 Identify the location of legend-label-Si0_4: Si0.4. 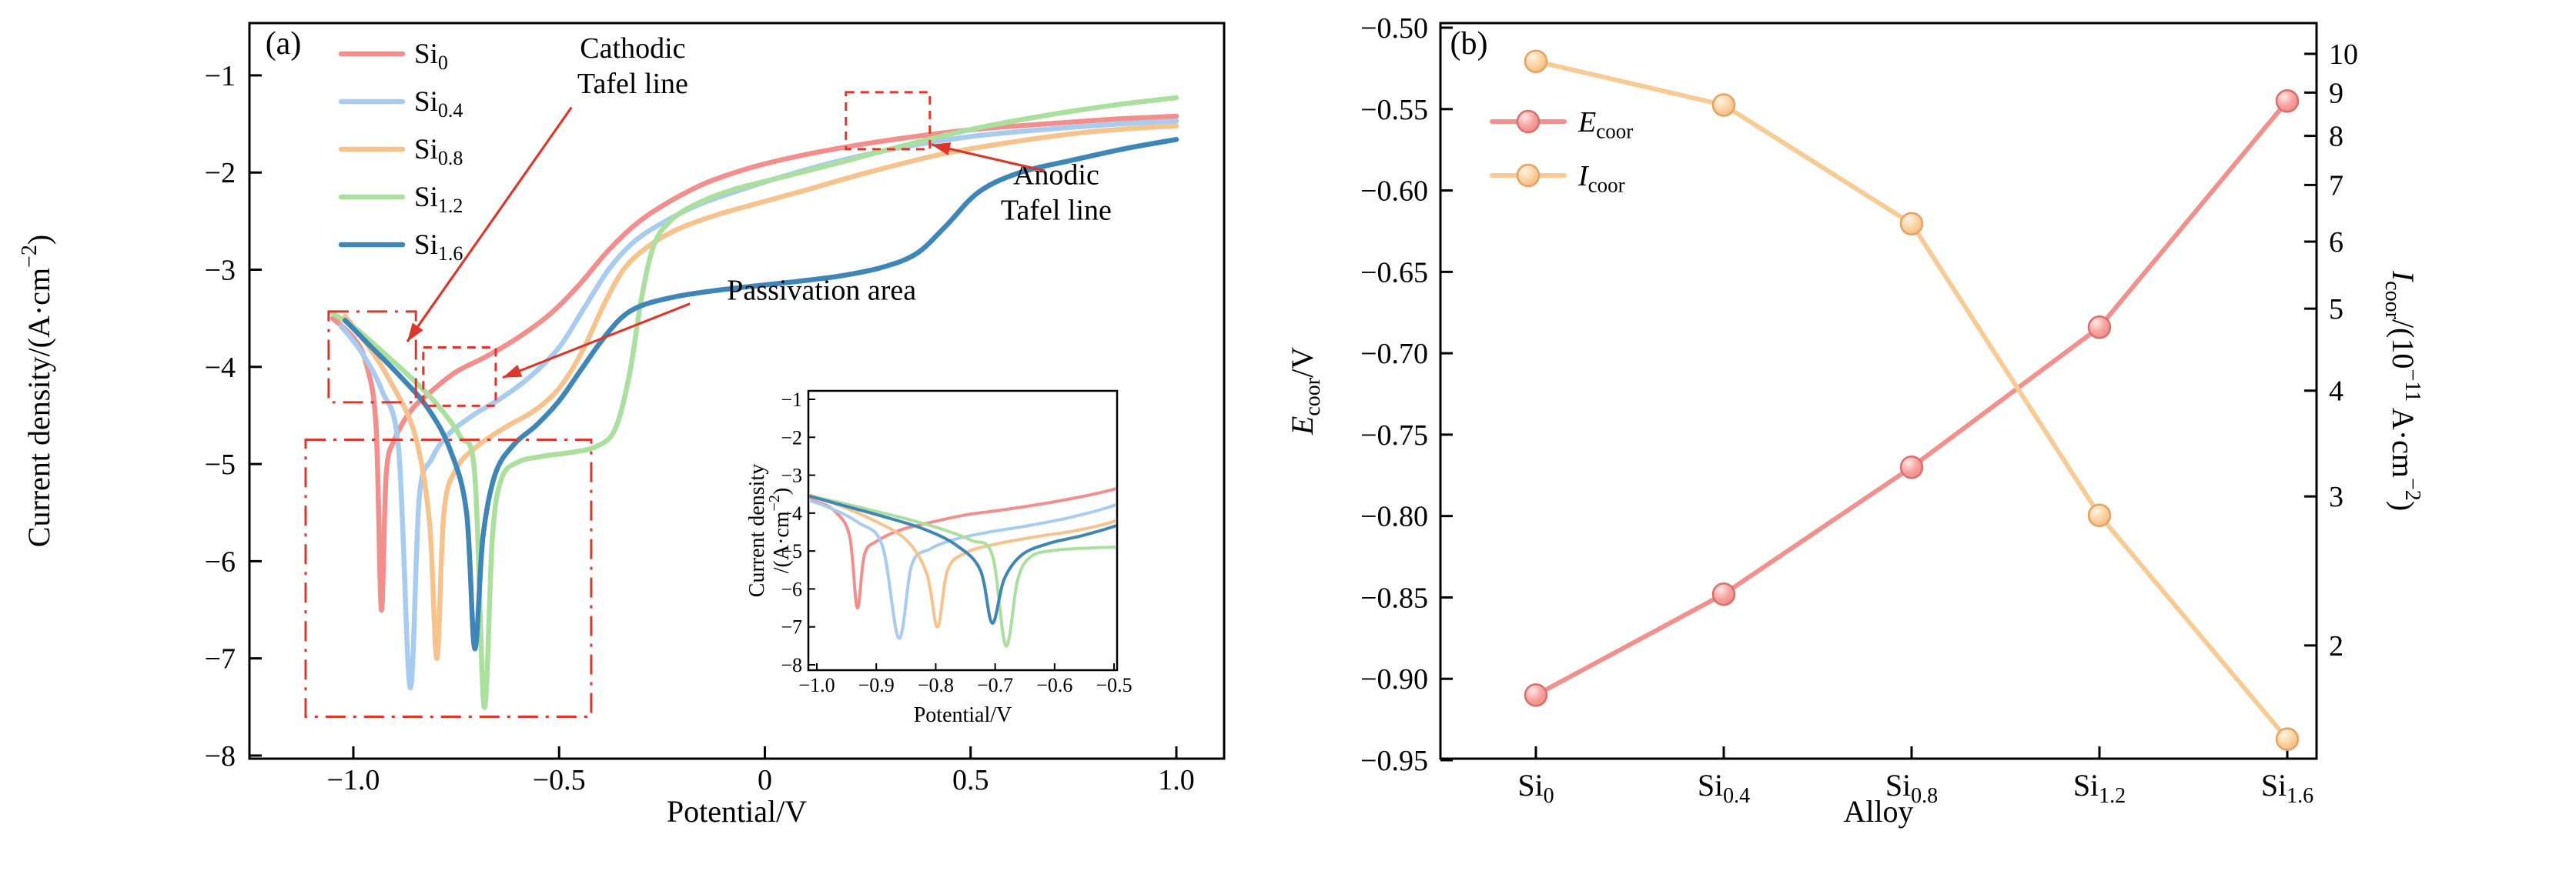
(439, 104).